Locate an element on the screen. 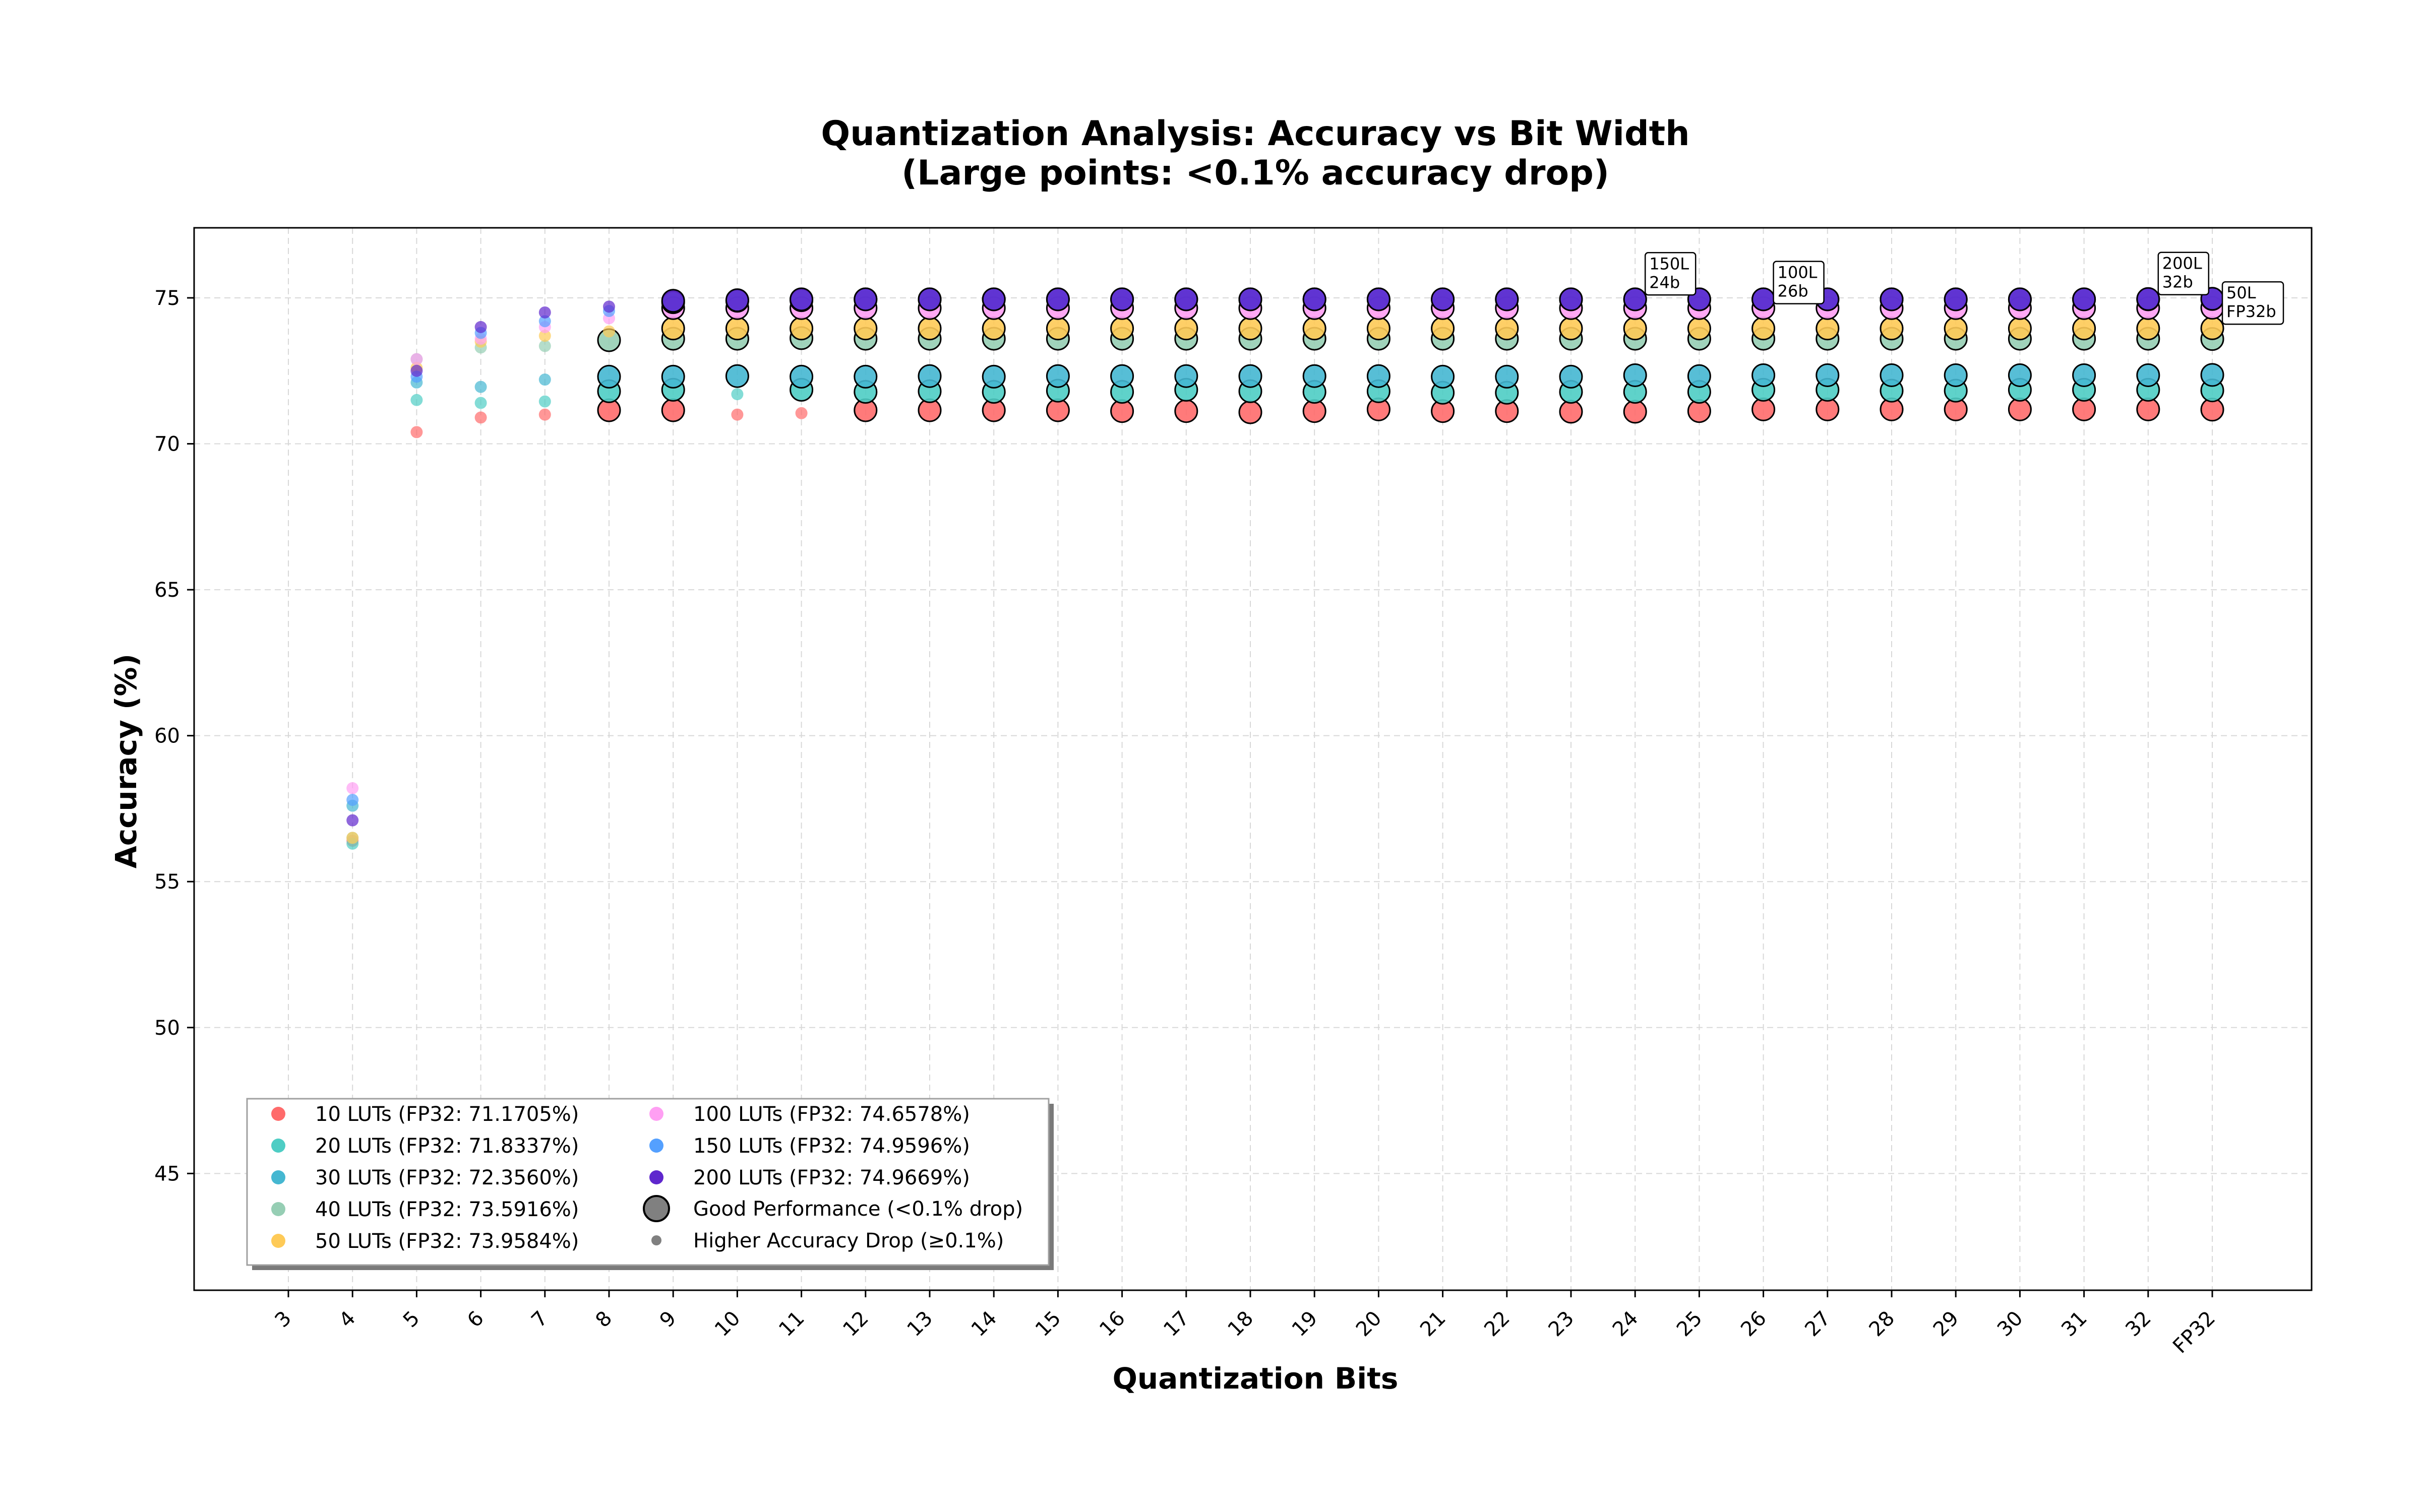  x-tick-label: 13 is located at coordinates (920, 1324).